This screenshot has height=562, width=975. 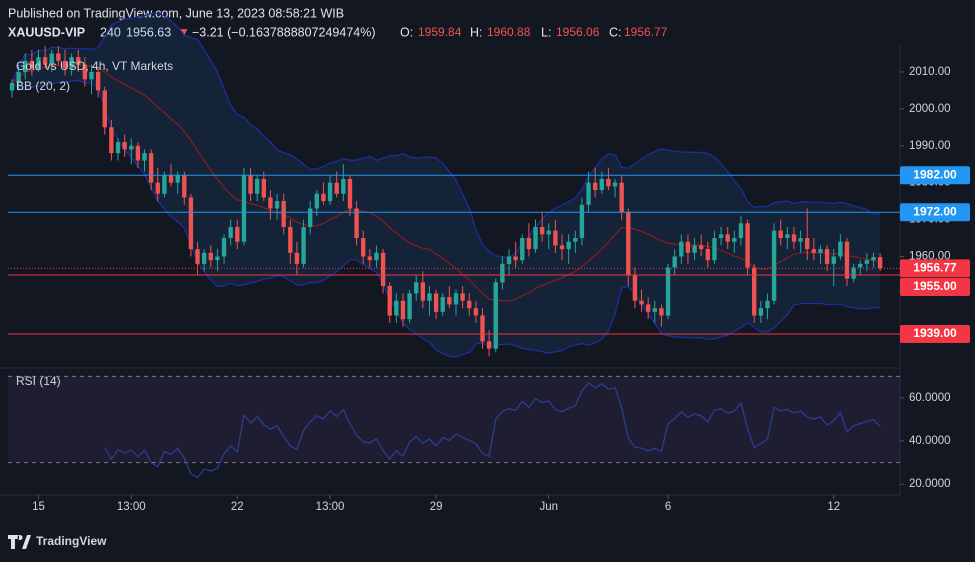 What do you see at coordinates (930, 484) in the screenshot?
I see `rsi-tick-label: 20.0000` at bounding box center [930, 484].